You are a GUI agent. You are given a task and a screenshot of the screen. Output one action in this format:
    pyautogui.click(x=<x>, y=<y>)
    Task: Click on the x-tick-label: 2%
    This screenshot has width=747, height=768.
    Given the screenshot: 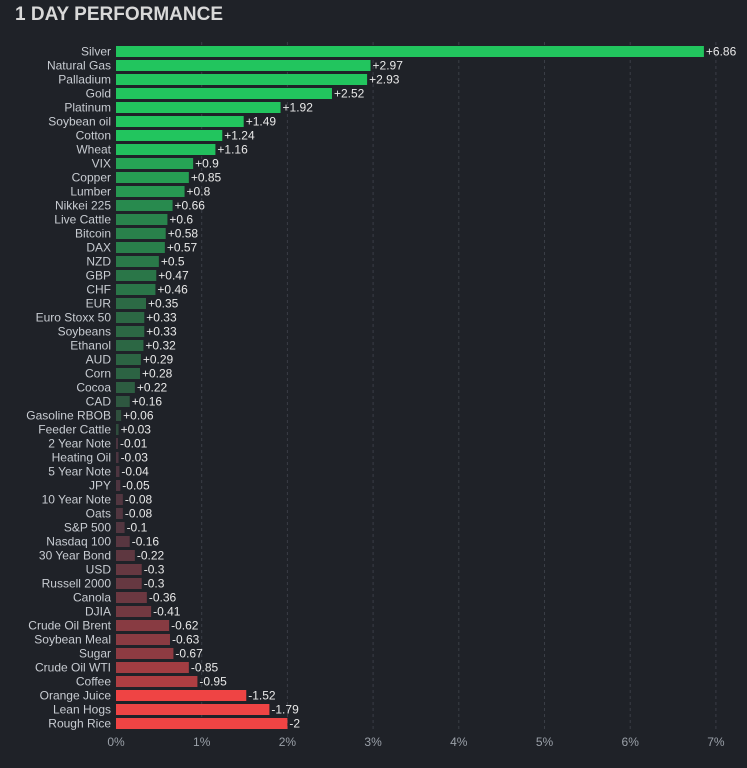 What is the action you would take?
    pyautogui.click(x=288, y=742)
    